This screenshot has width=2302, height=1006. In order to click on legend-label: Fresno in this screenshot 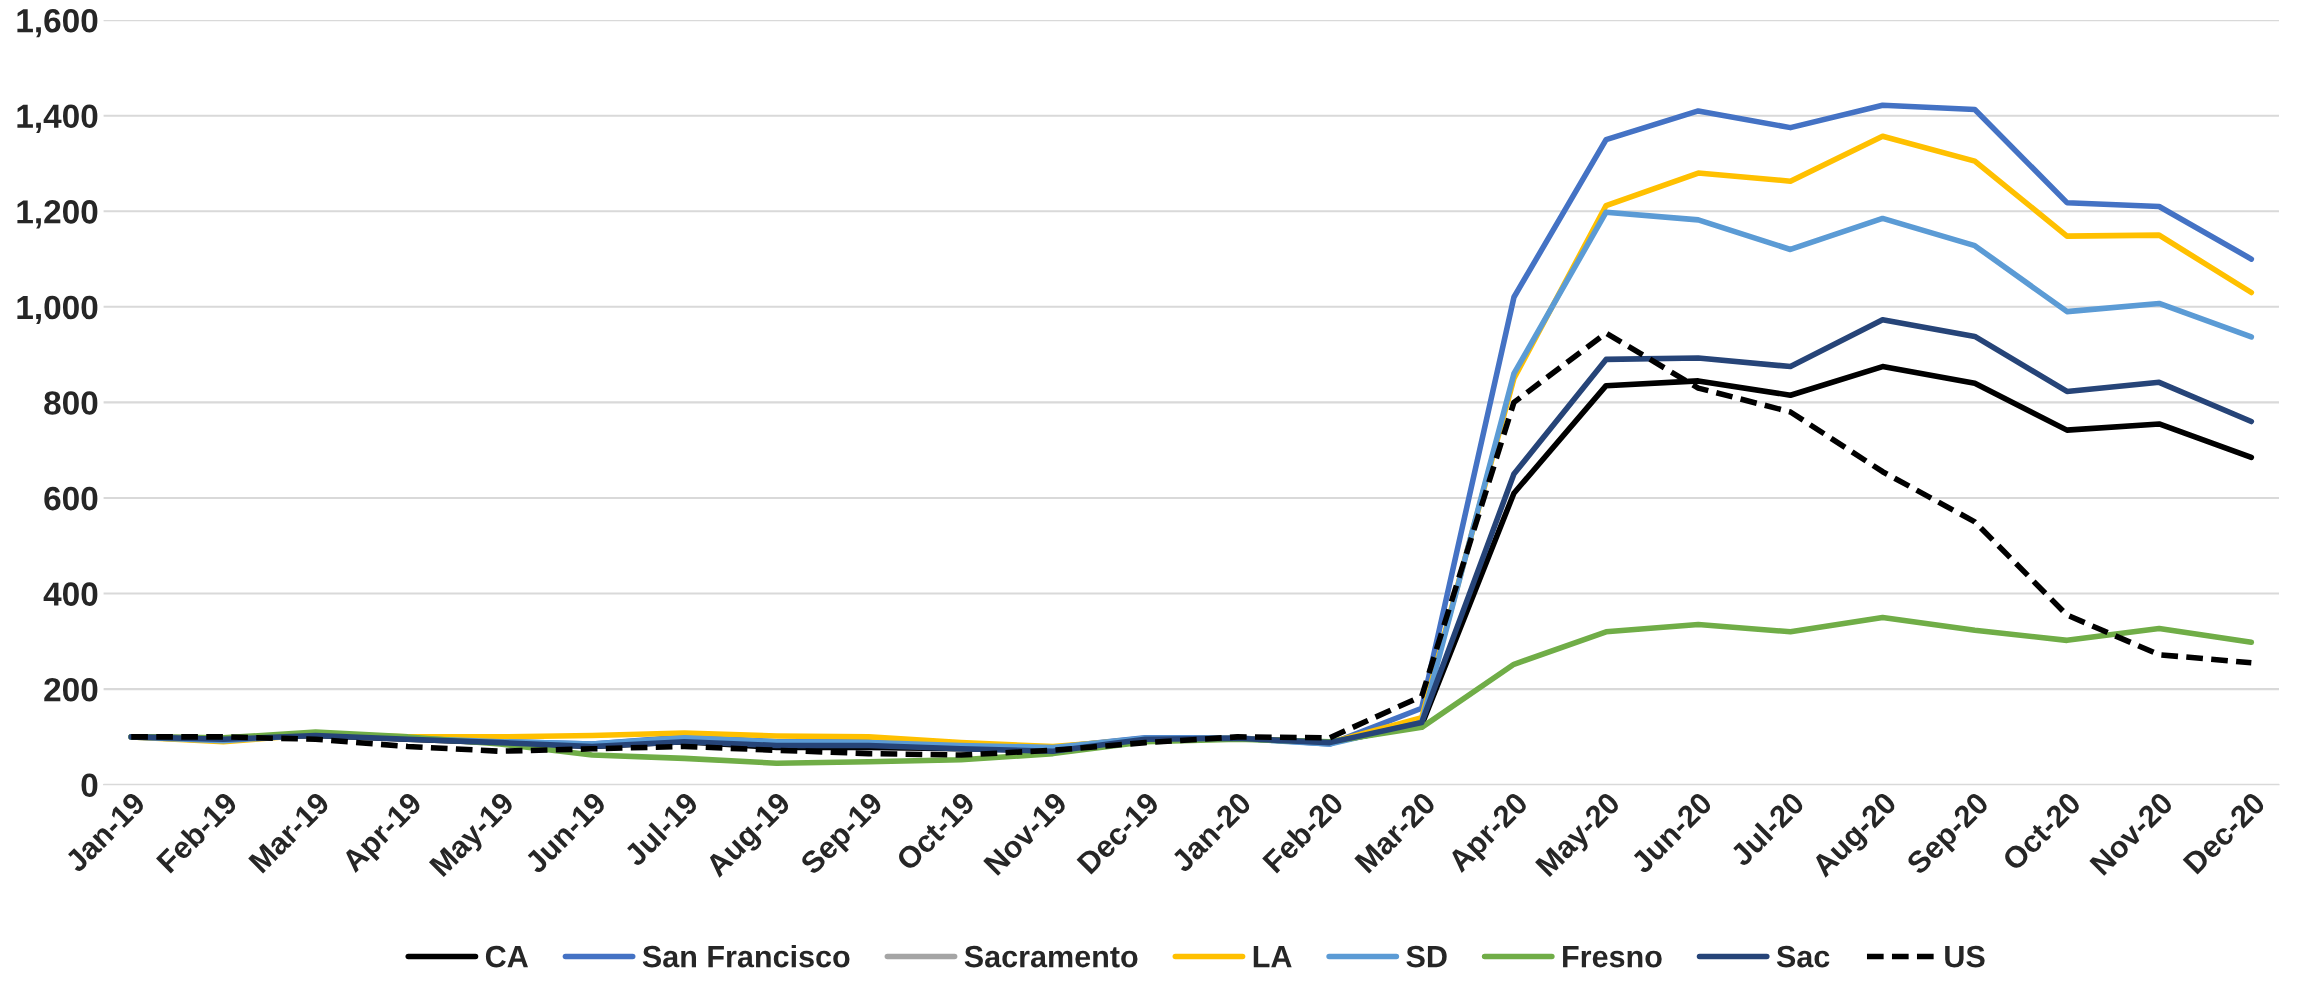, I will do `click(1612, 957)`.